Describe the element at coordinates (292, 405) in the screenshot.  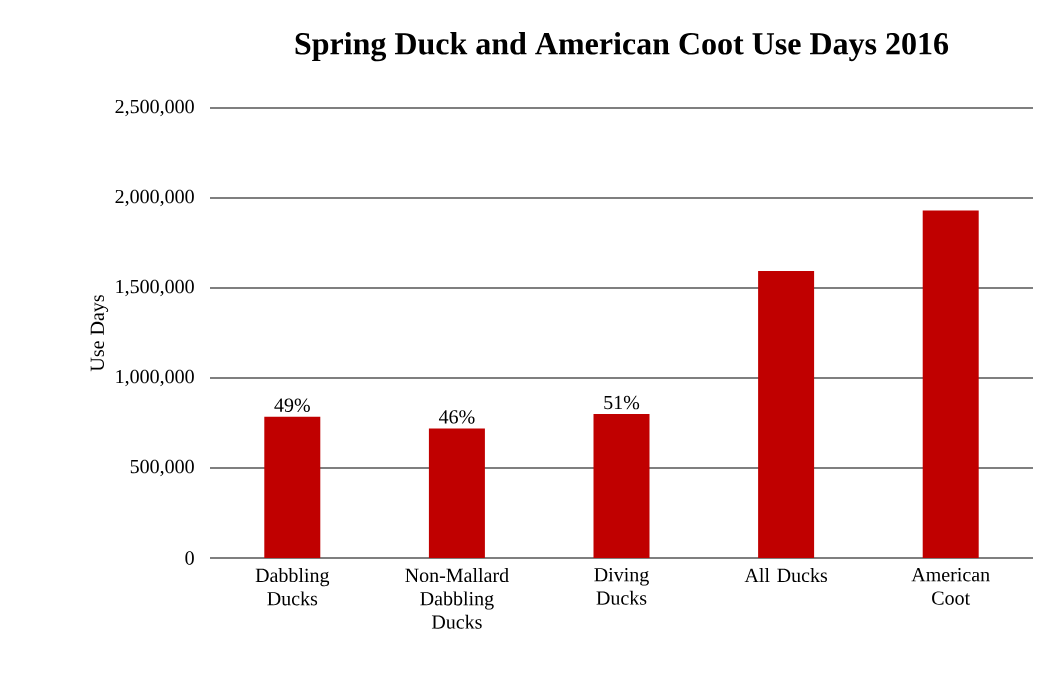
I see `annotation: 49%` at that location.